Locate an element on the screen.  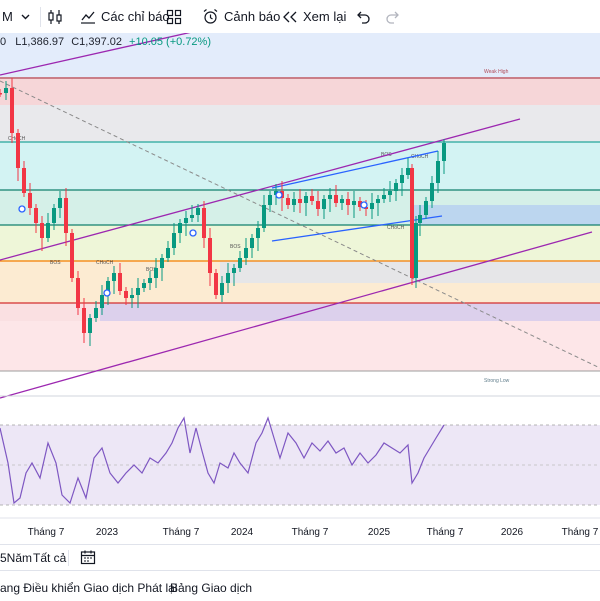
tab-replay-trading-panel: ang Điều khiển Giao dịch Phát lại is located at coordinates (89, 588).